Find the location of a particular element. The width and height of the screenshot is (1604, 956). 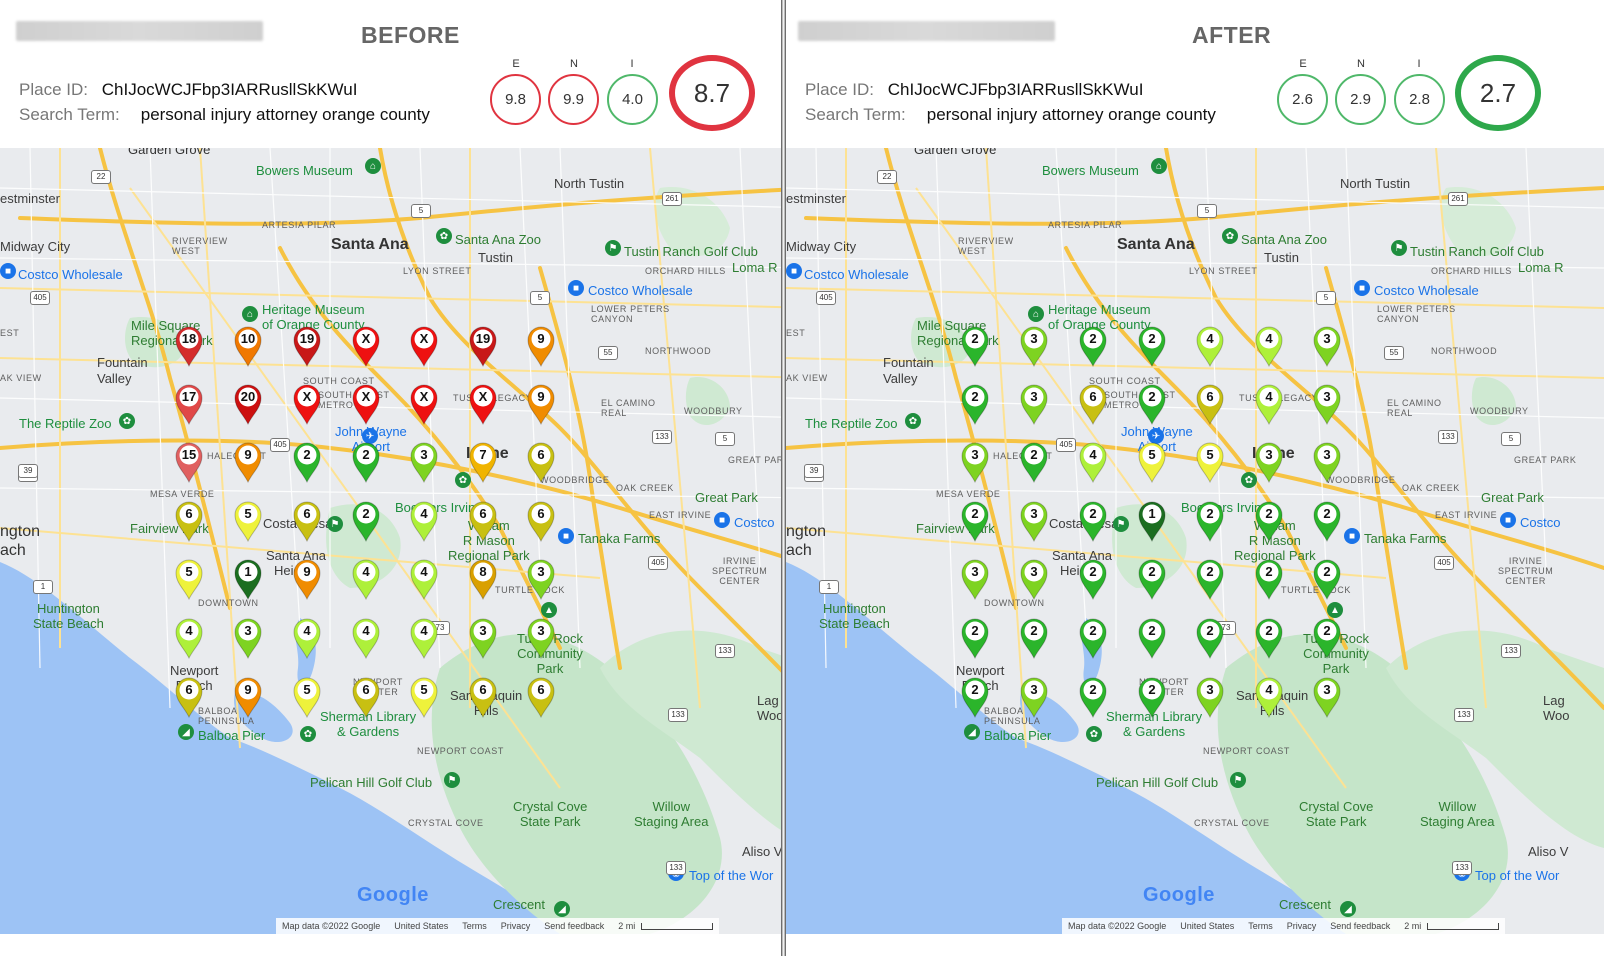

costco-shopping-icon-east: ■ is located at coordinates (1362, 288).